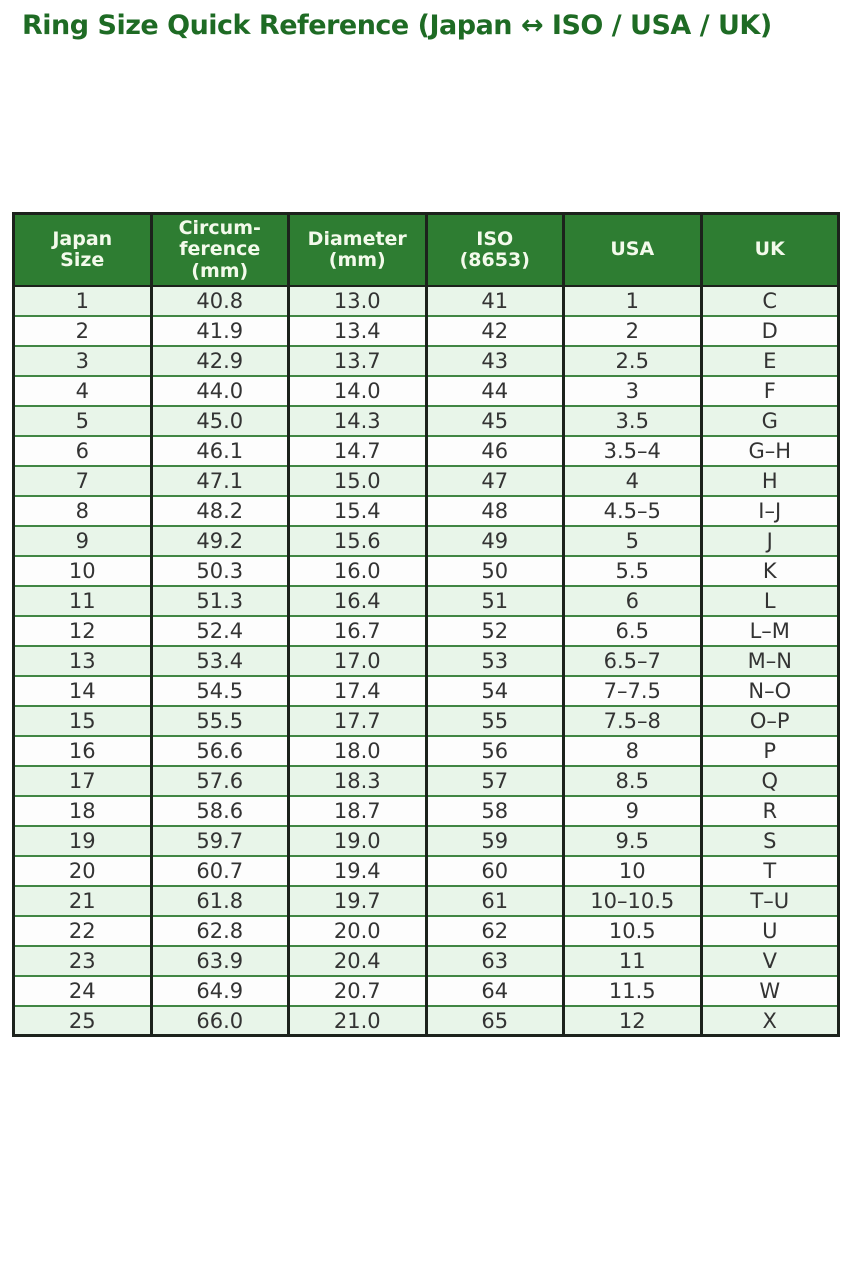 The width and height of the screenshot is (851, 1280). I want to click on table-row: 17 57.6 18.3 57 8.5 Q, so click(426, 780).